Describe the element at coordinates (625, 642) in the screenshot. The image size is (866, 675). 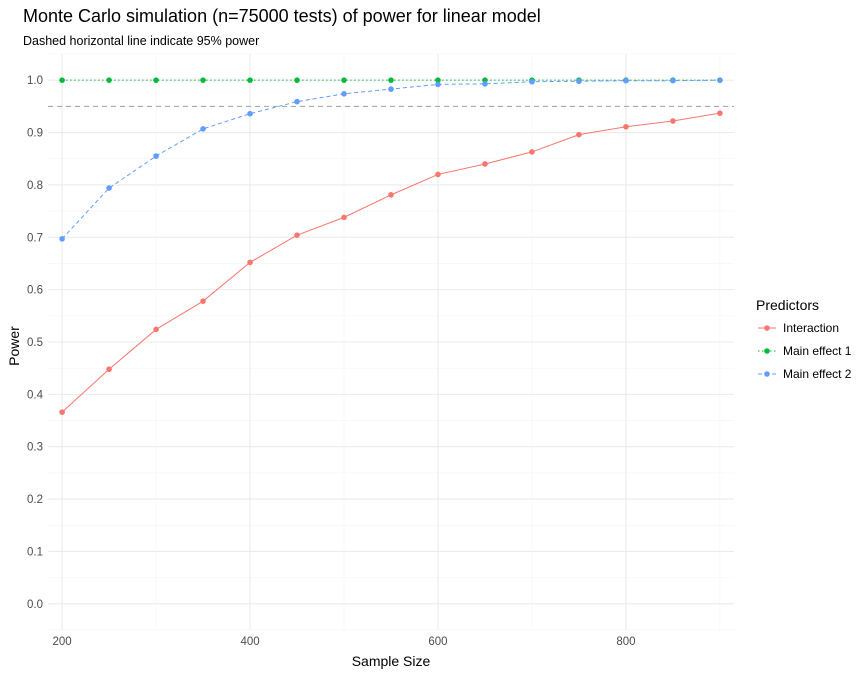
I see `x-tick-label: 800` at that location.